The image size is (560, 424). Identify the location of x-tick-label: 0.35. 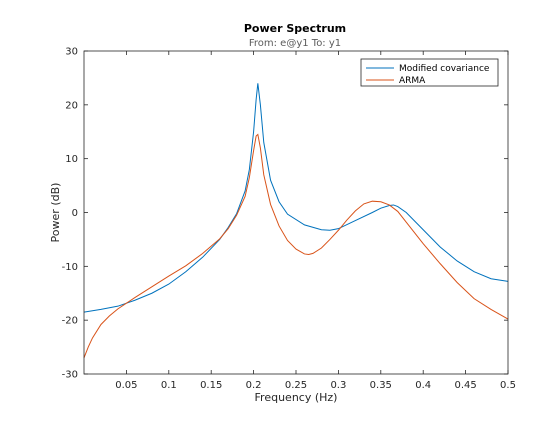
(381, 385).